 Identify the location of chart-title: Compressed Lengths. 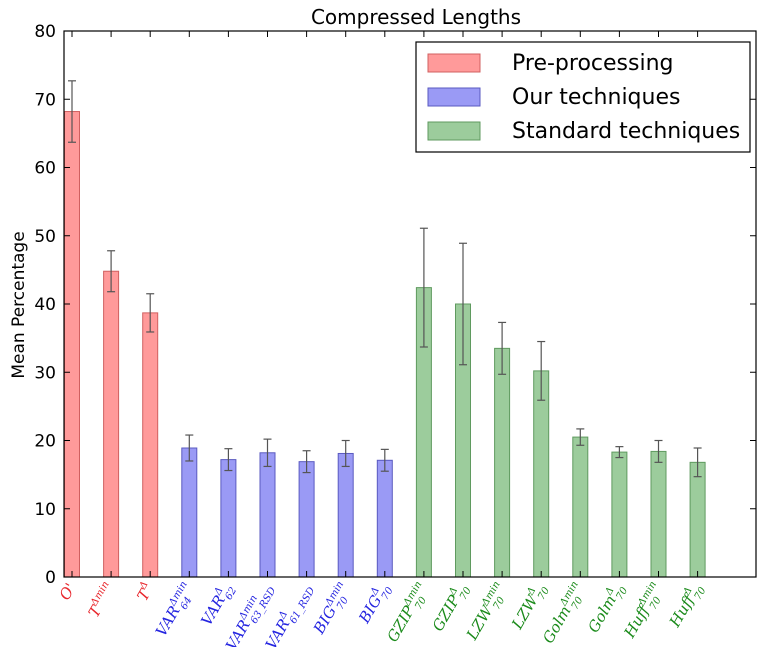
(416, 17).